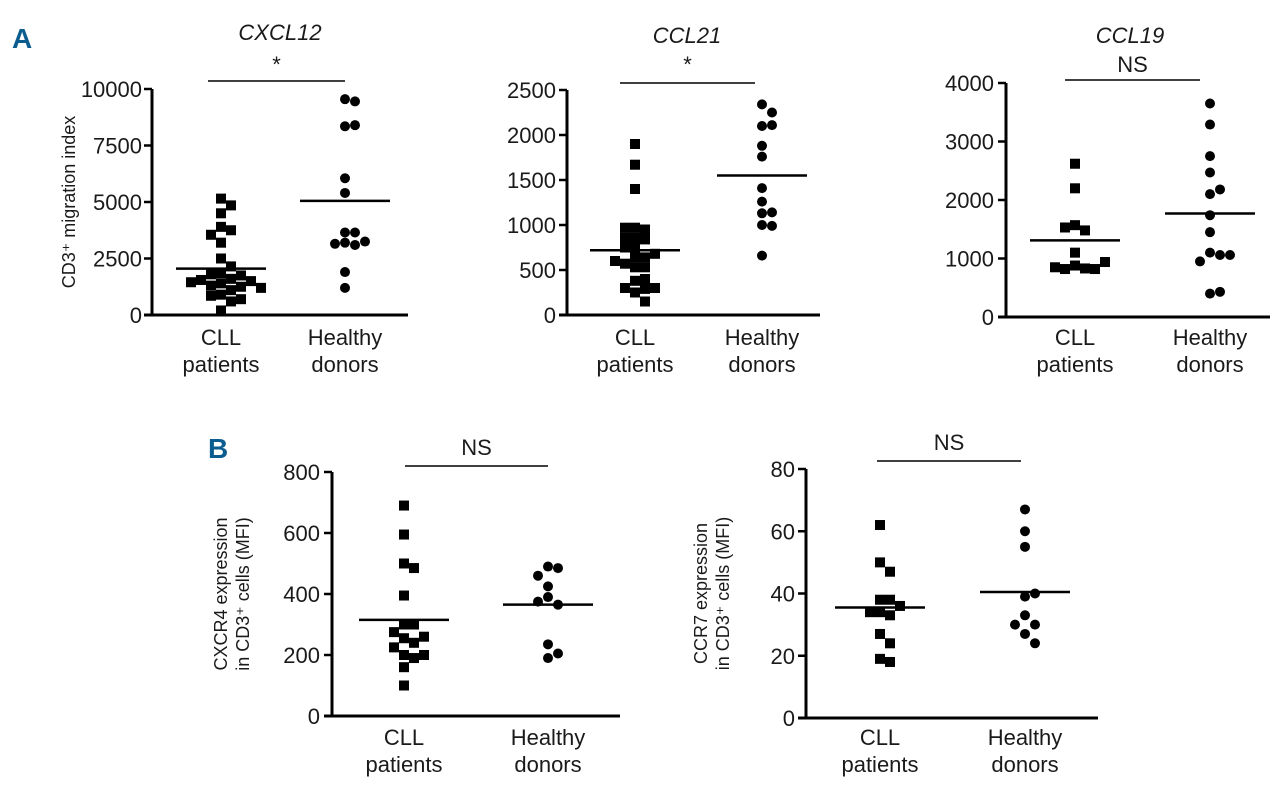 The width and height of the screenshot is (1280, 795). Describe the element at coordinates (301, 655) in the screenshot. I see `y-tick-label: 200` at that location.